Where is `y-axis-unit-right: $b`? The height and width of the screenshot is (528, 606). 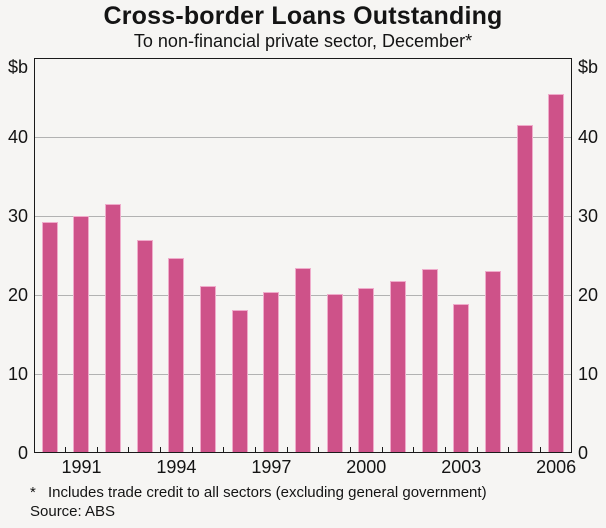
y-axis-unit-right: $b is located at coordinates (588, 67).